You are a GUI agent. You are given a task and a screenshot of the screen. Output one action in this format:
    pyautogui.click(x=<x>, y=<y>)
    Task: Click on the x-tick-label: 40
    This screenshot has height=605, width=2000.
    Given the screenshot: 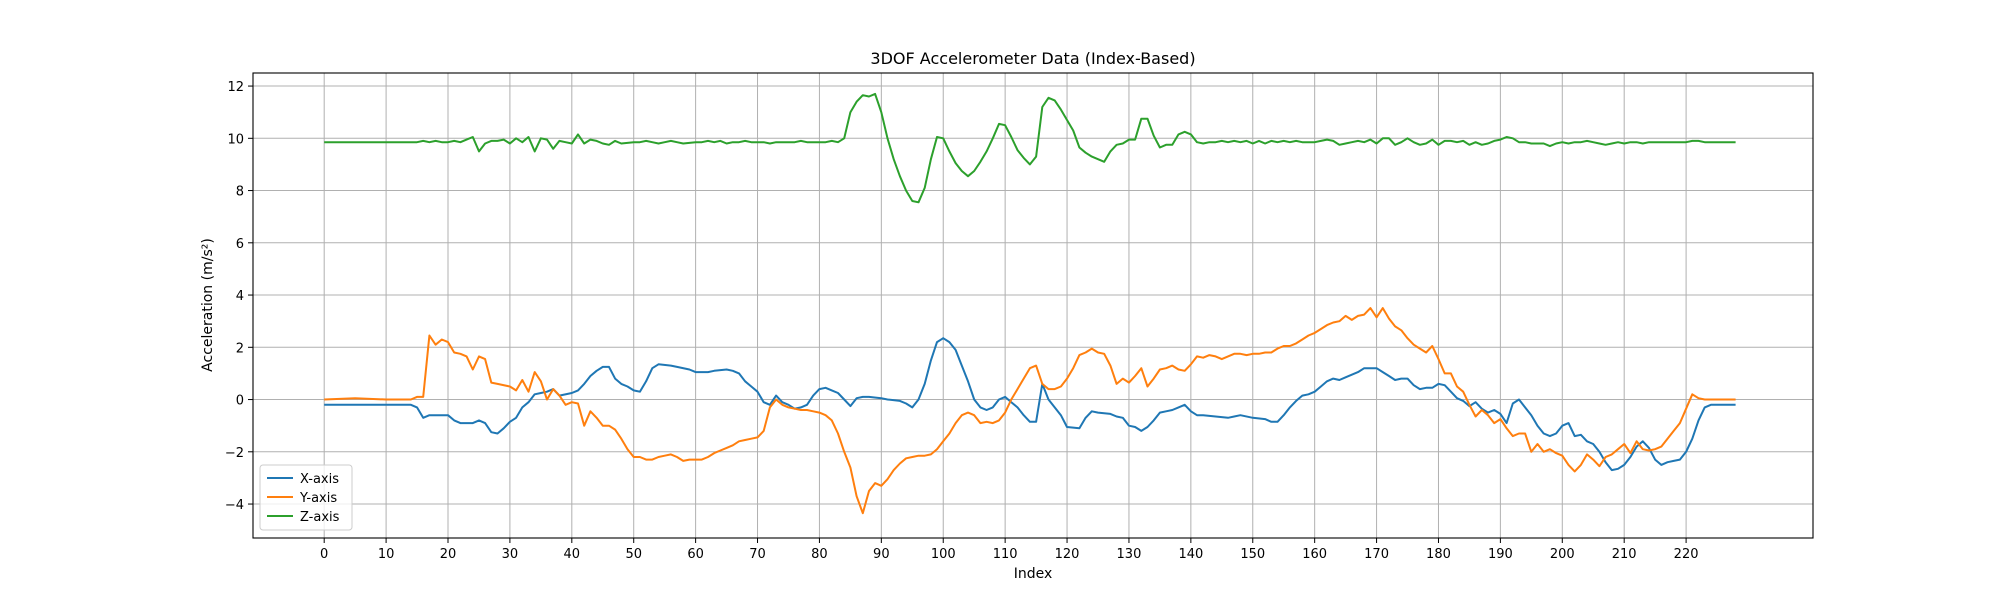 What is the action you would take?
    pyautogui.click(x=572, y=554)
    